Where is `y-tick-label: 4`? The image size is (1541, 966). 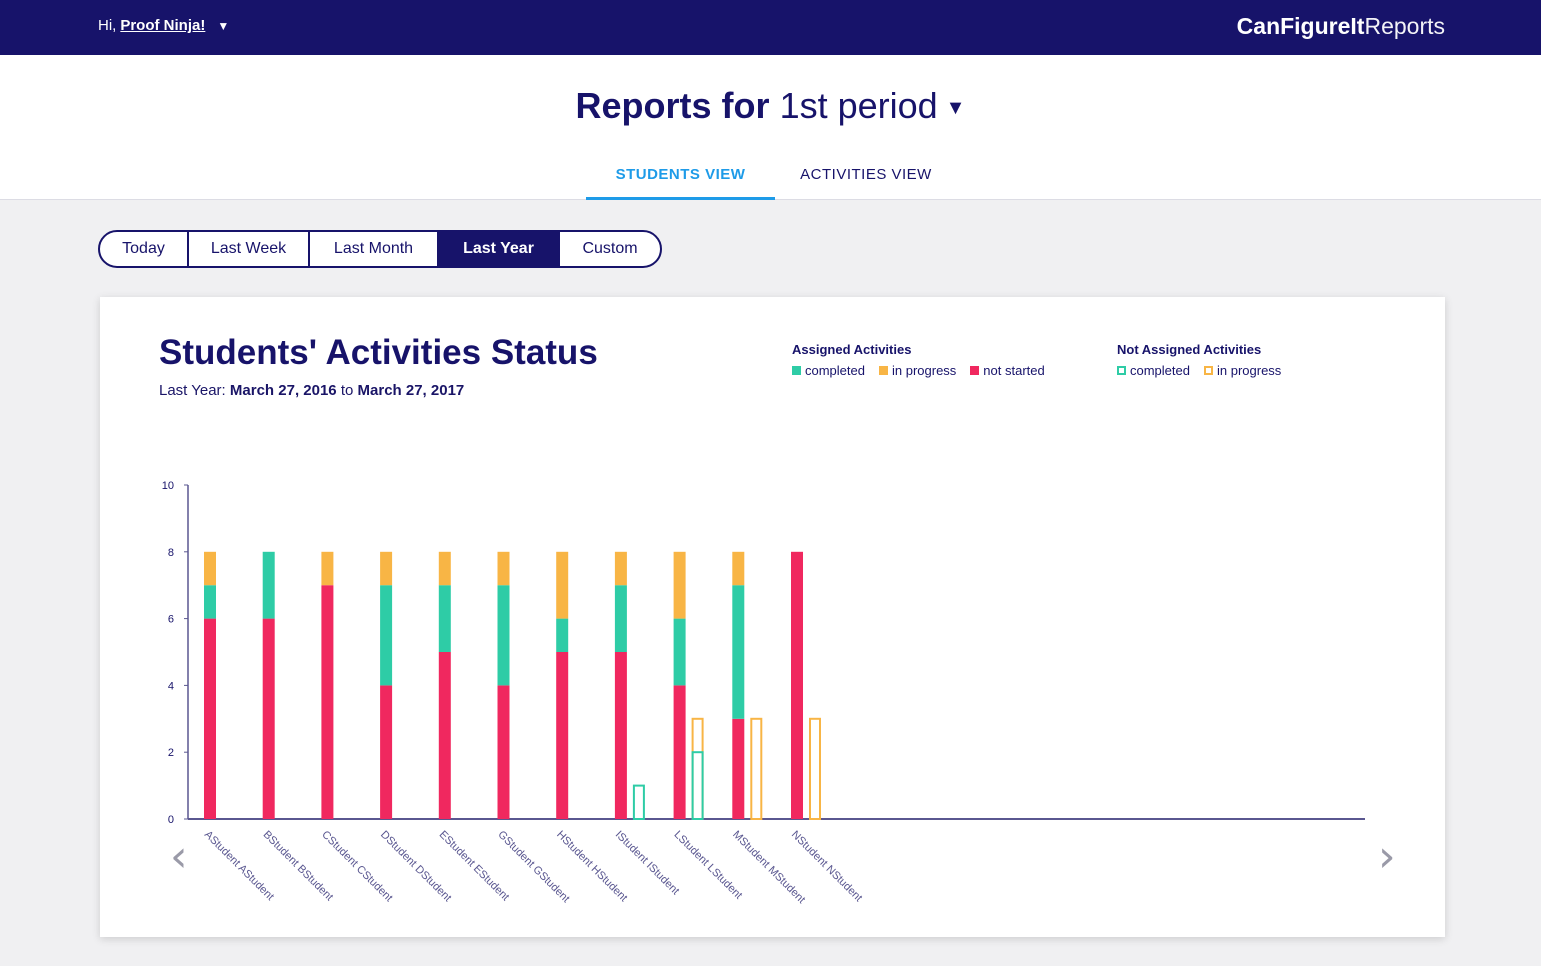 y-tick-label: 4 is located at coordinates (171, 686).